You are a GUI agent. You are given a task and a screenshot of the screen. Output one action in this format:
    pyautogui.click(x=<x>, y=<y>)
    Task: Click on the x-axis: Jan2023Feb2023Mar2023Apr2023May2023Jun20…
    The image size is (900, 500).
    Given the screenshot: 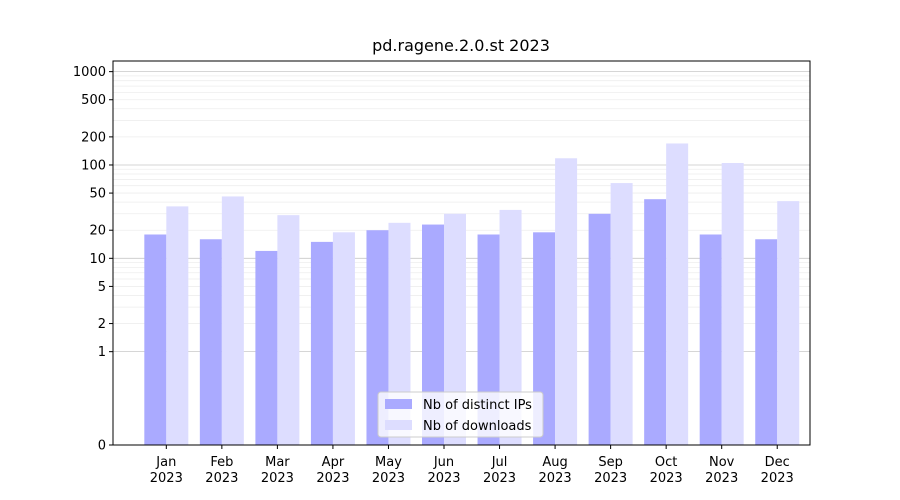 What is the action you would take?
    pyautogui.click(x=472, y=465)
    